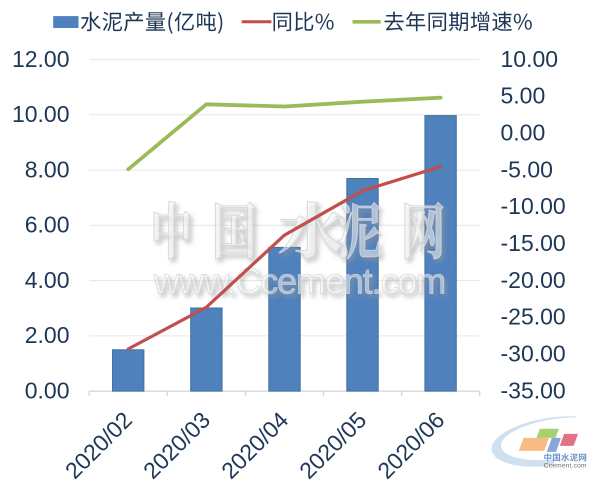 This screenshot has height=493, width=612. Describe the element at coordinates (523, 96) in the screenshot. I see `svg-text: 5.00` at that location.